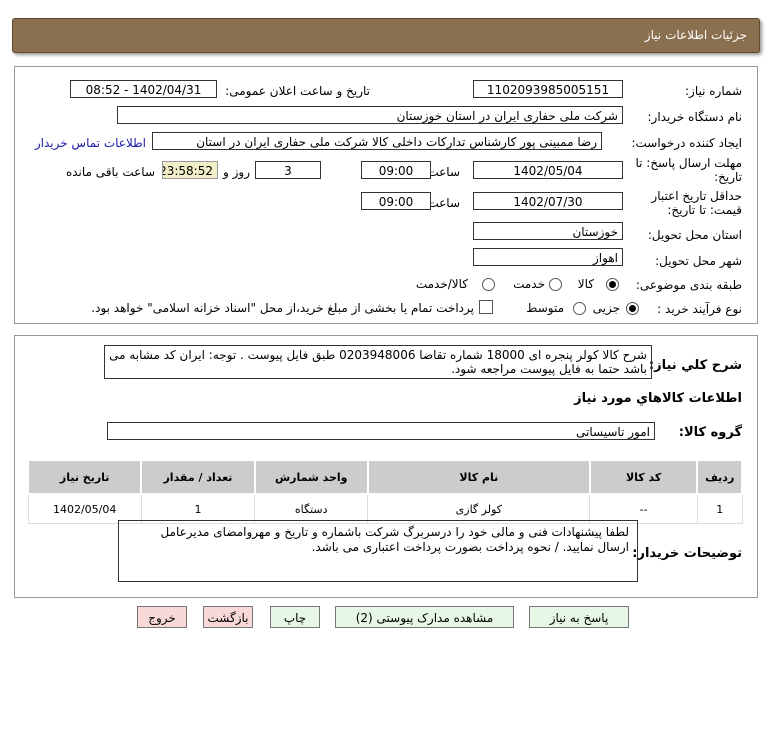  I want to click on process-radio-minor, so click(632, 308).